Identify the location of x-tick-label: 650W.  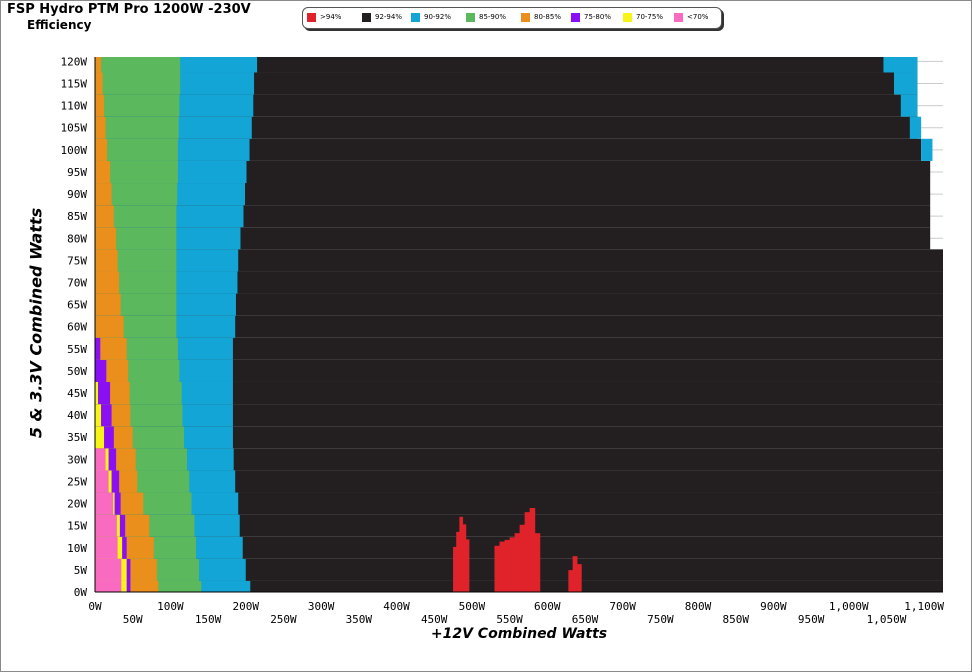
(585, 619).